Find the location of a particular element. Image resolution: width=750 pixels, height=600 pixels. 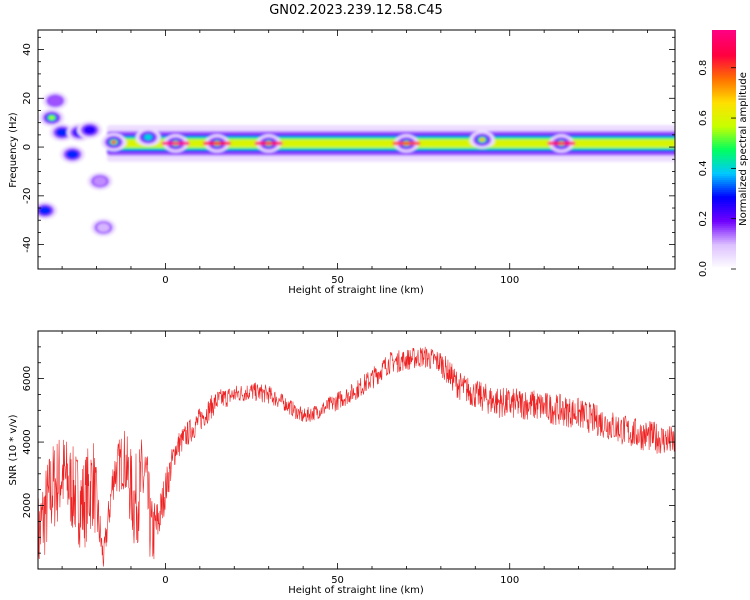

colorbar-ticks: 0.0 0.2 0.4 0.6 0.8 is located at coordinates (717, 168).